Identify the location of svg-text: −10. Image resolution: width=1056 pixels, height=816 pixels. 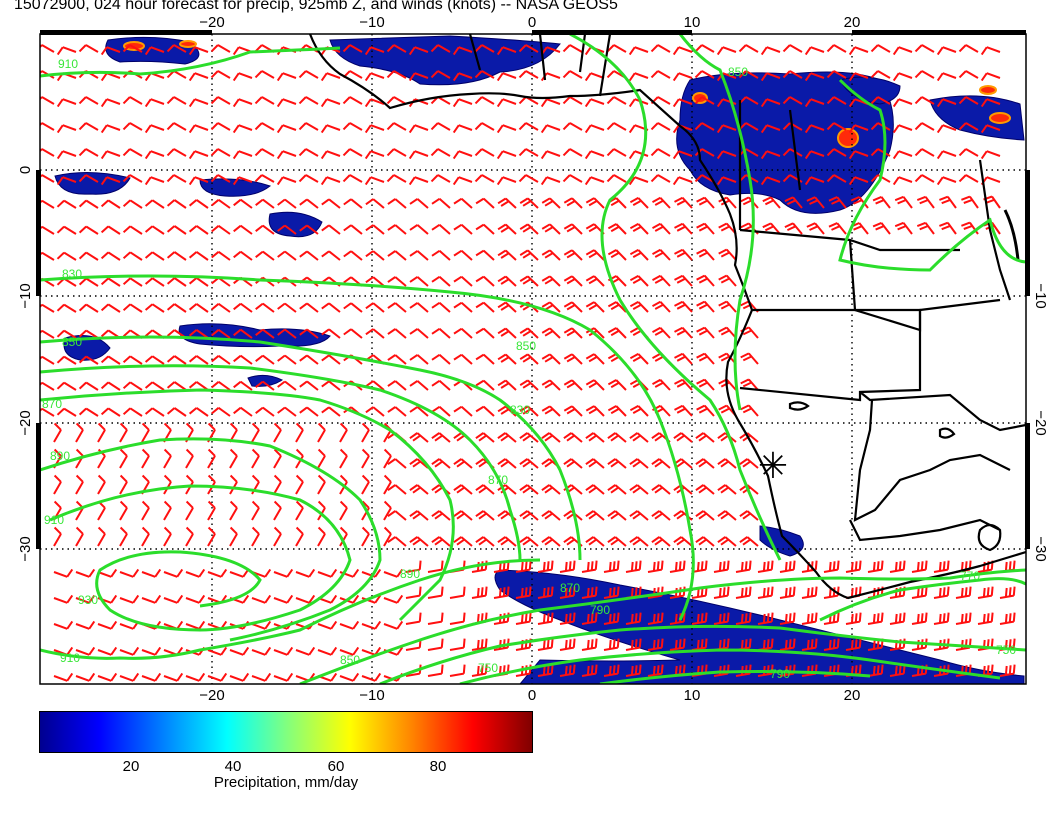
(25, 295).